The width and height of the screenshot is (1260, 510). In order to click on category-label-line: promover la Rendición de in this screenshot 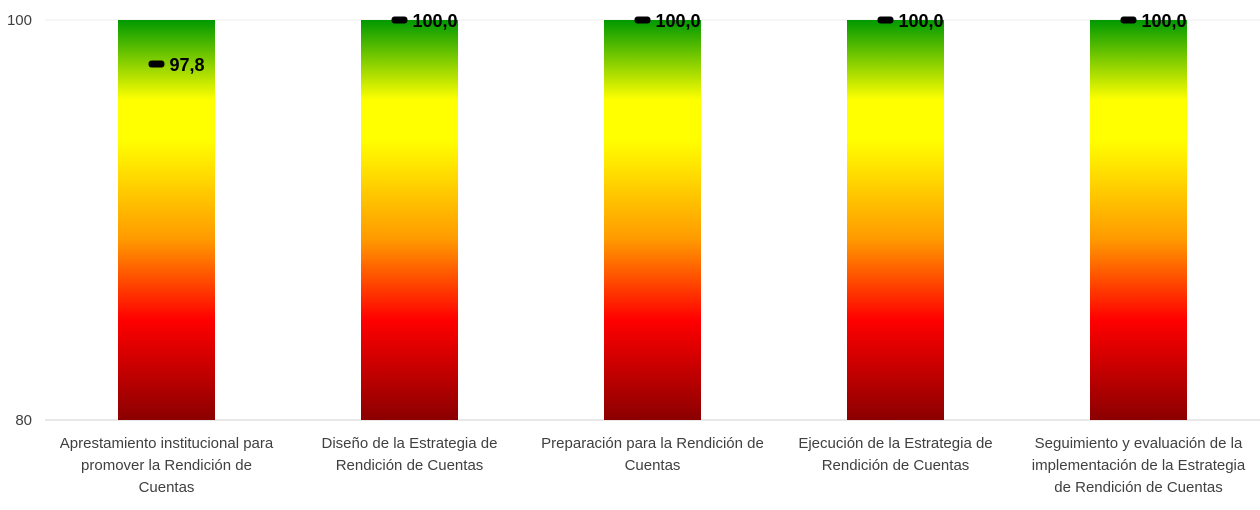, I will do `click(166, 465)`.